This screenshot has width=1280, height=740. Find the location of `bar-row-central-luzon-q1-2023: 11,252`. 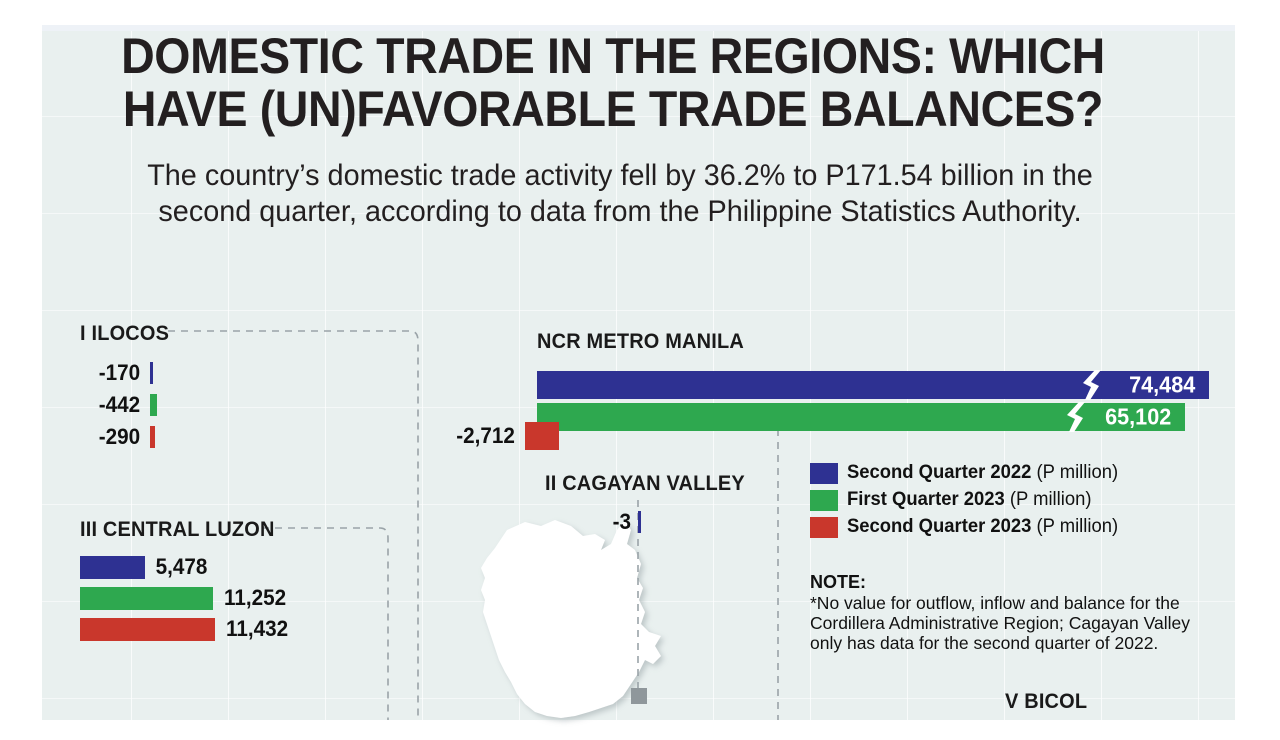

bar-row-central-luzon-q1-2023: 11,252 is located at coordinates (185, 598).